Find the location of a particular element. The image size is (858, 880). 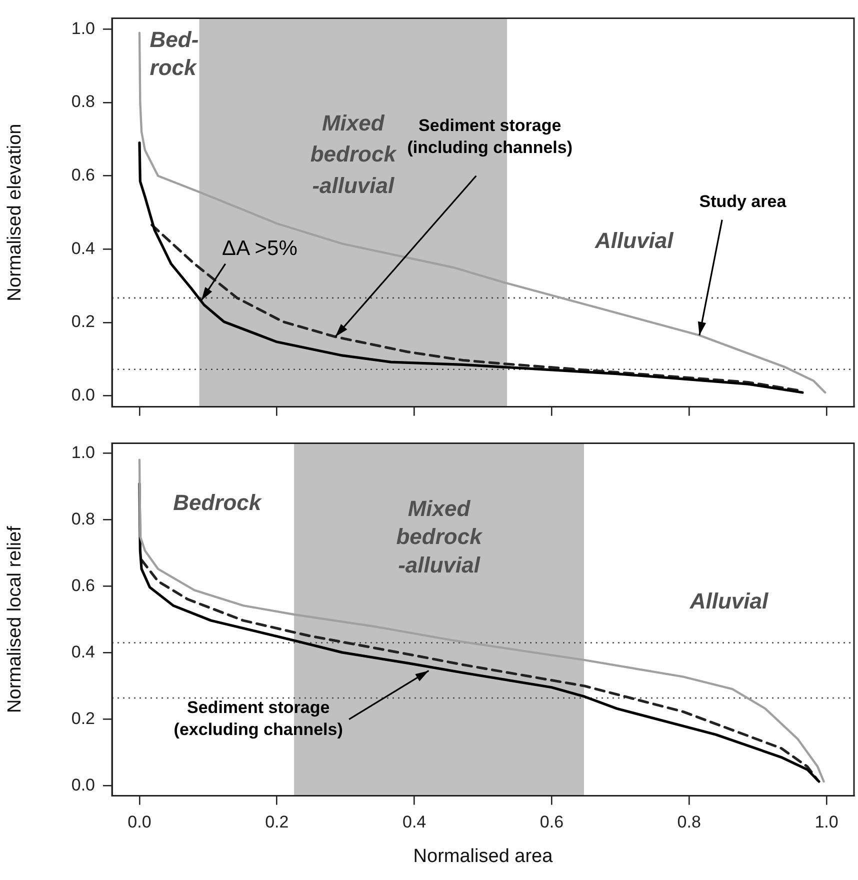

y-axis-title: Normalised elevation is located at coordinates (15, 213).